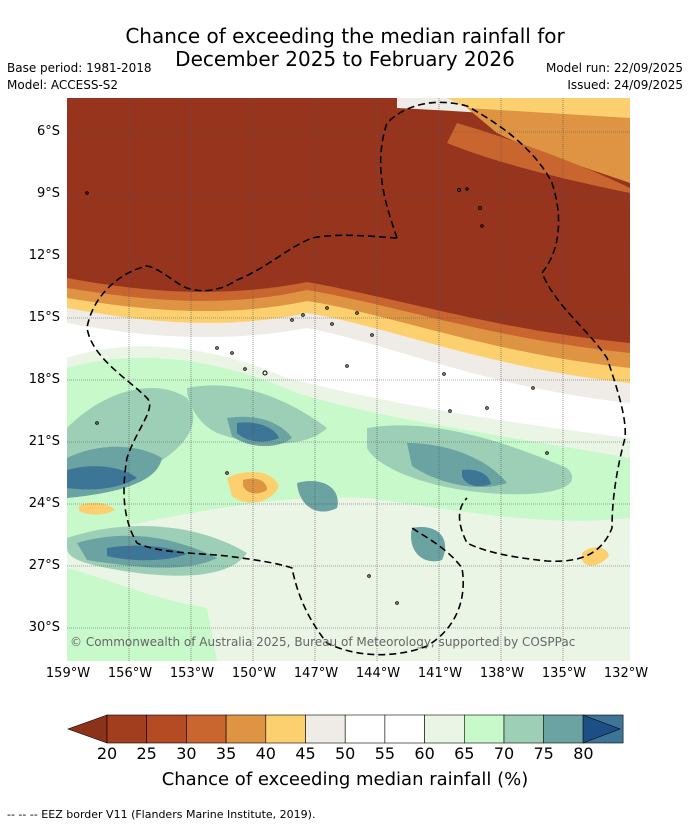 The height and width of the screenshot is (827, 690). Describe the element at coordinates (44, 317) in the screenshot. I see `lat-label-15s: 15°S` at that location.